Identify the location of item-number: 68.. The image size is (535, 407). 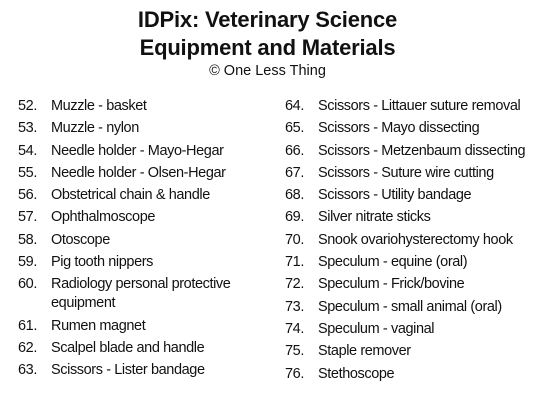
(294, 195).